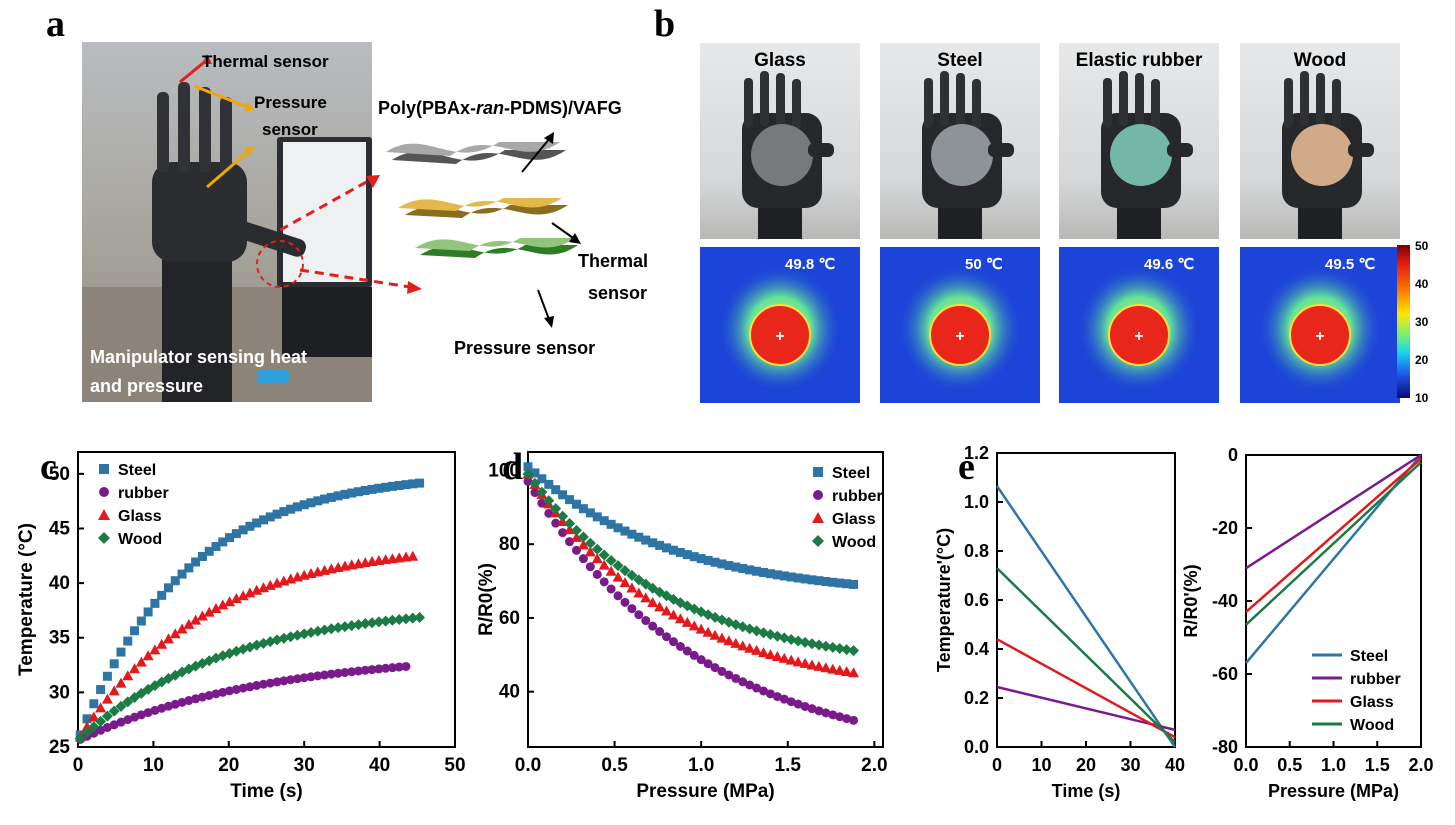 The height and width of the screenshot is (825, 1455). Describe the element at coordinates (1333, 765) in the screenshot. I see `x-tick-label: 1.0` at that location.